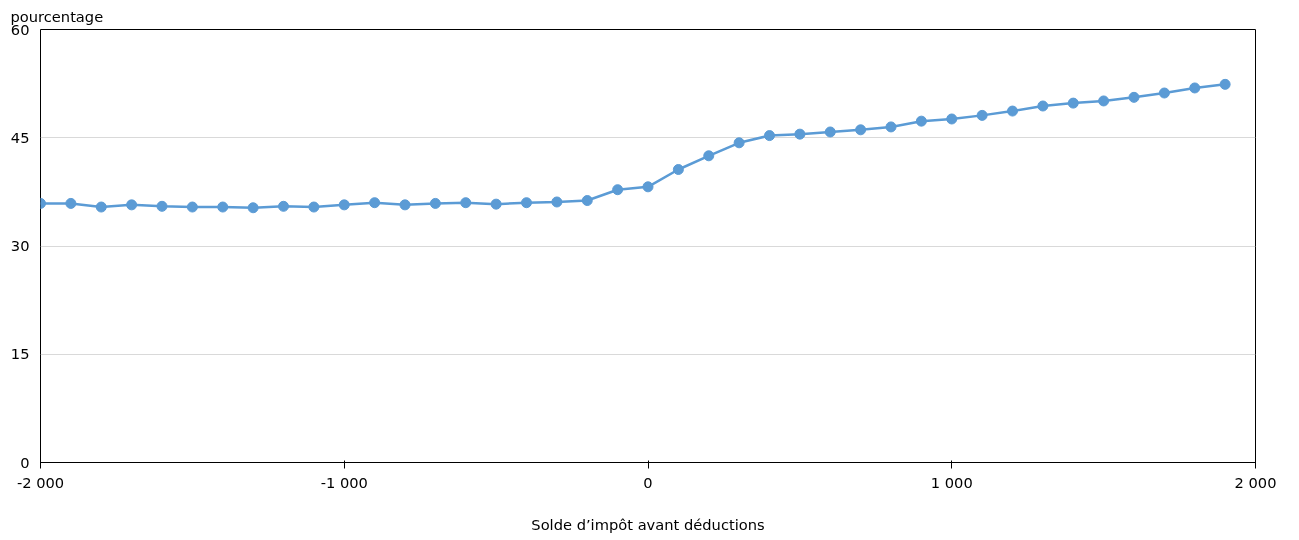 The width and height of the screenshot is (1299, 540). What do you see at coordinates (344, 482) in the screenshot?
I see `x-tick-label: -1 000` at bounding box center [344, 482].